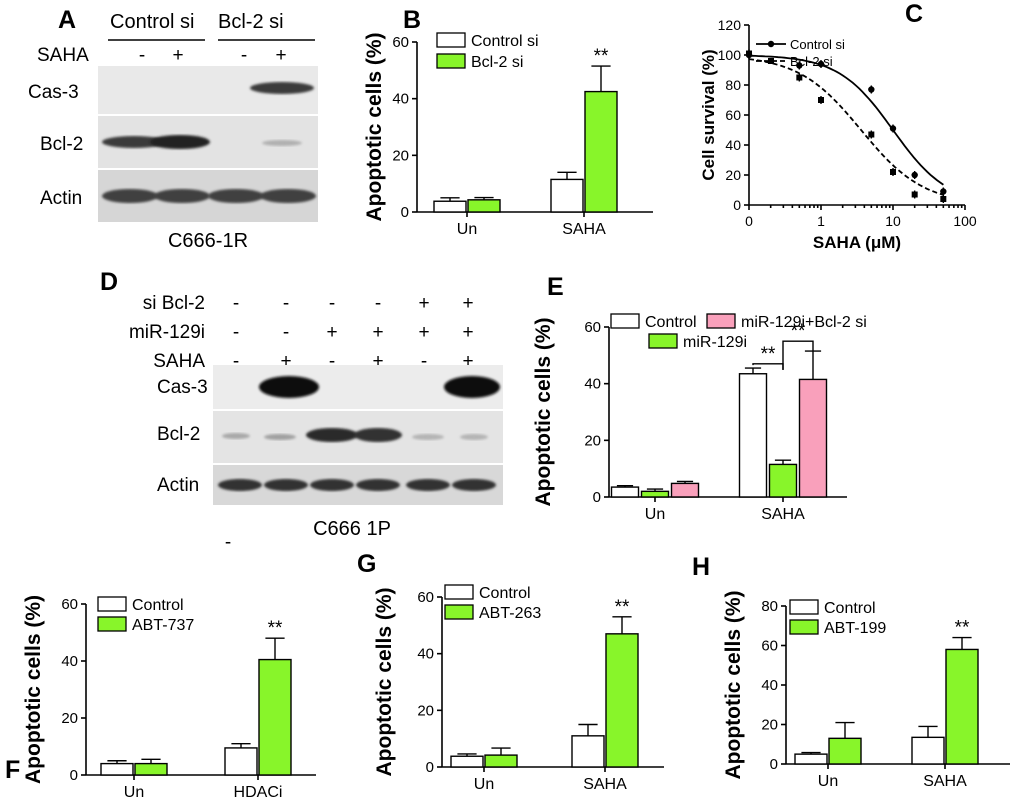  What do you see at coordinates (61, 144) in the screenshot?
I see `blot-label-bcl2: Bcl-2` at bounding box center [61, 144].